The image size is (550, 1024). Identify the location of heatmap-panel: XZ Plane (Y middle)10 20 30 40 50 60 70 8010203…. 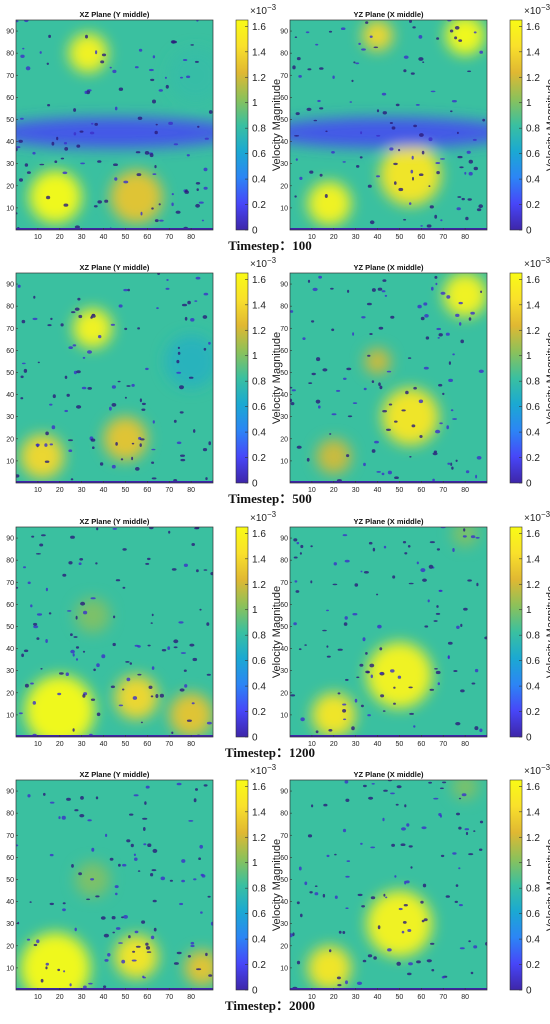
(144, 629).